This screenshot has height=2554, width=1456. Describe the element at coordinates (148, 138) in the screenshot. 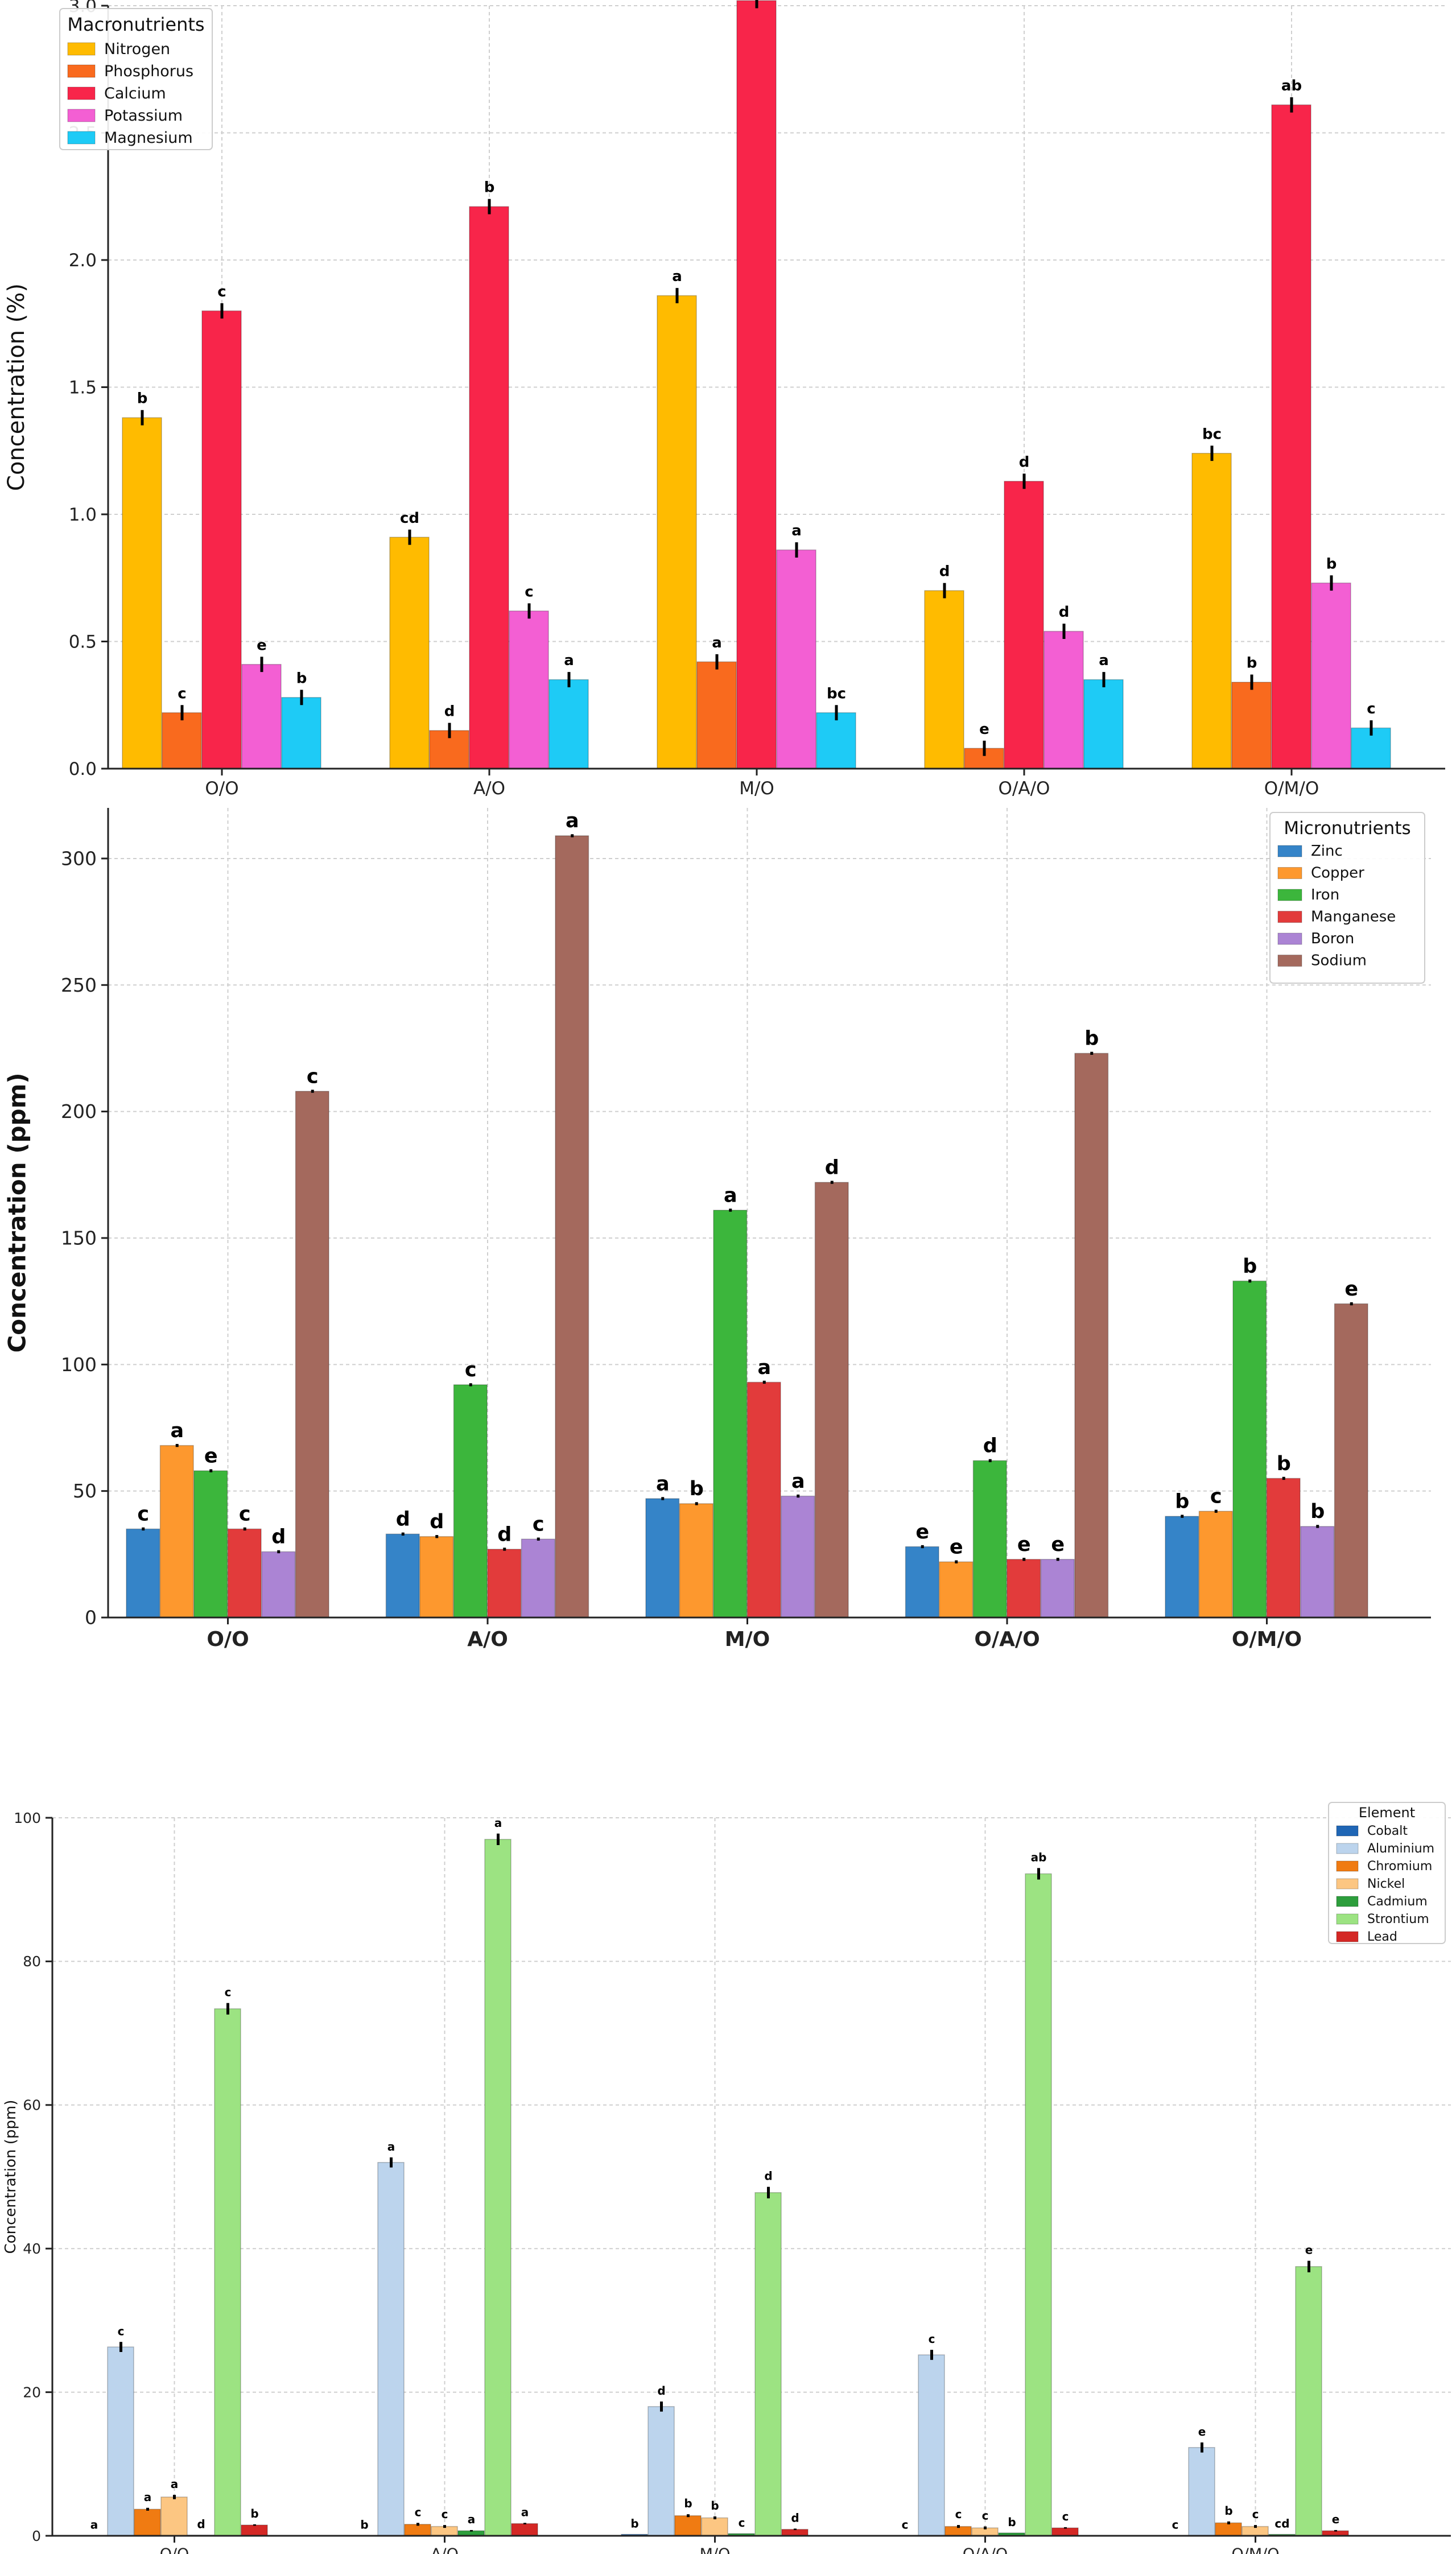

I see `legend-item-label: Magnesium` at that location.